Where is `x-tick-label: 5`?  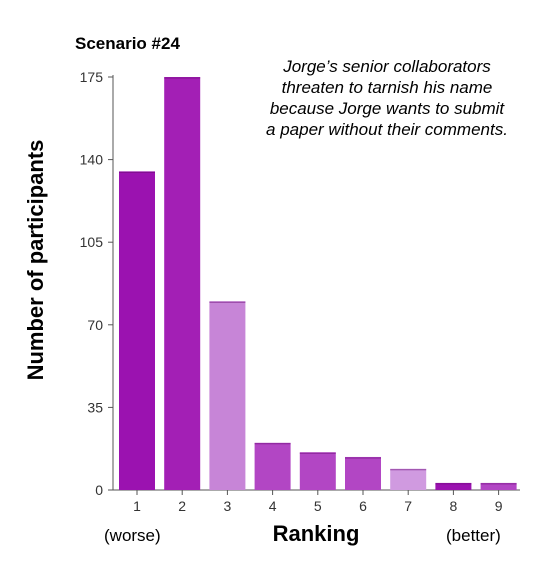 x-tick-label: 5 is located at coordinates (318, 506).